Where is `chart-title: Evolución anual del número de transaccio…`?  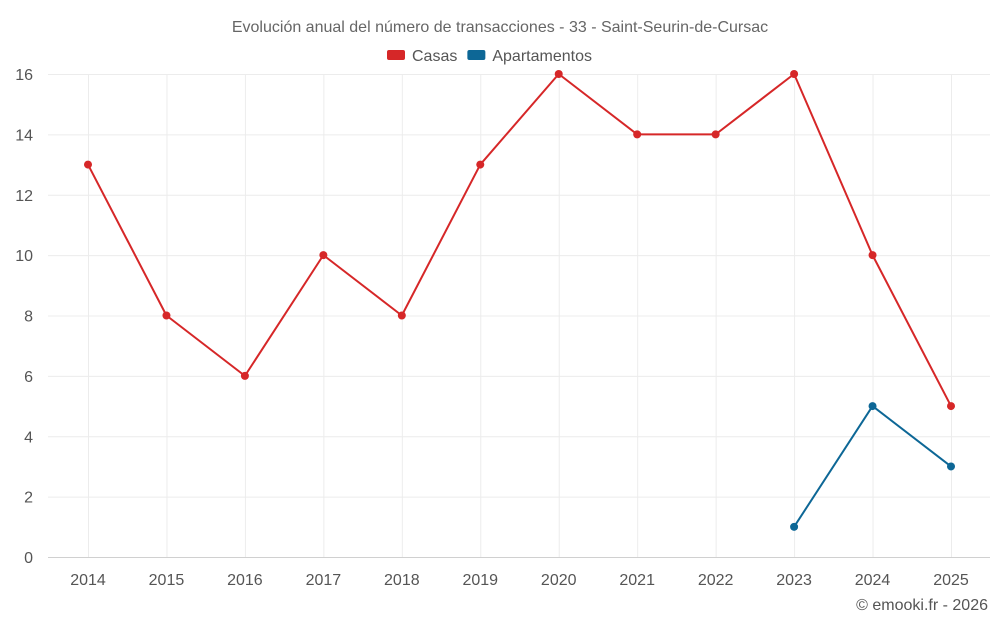 chart-title: Evolución anual del número de transaccio… is located at coordinates (500, 27).